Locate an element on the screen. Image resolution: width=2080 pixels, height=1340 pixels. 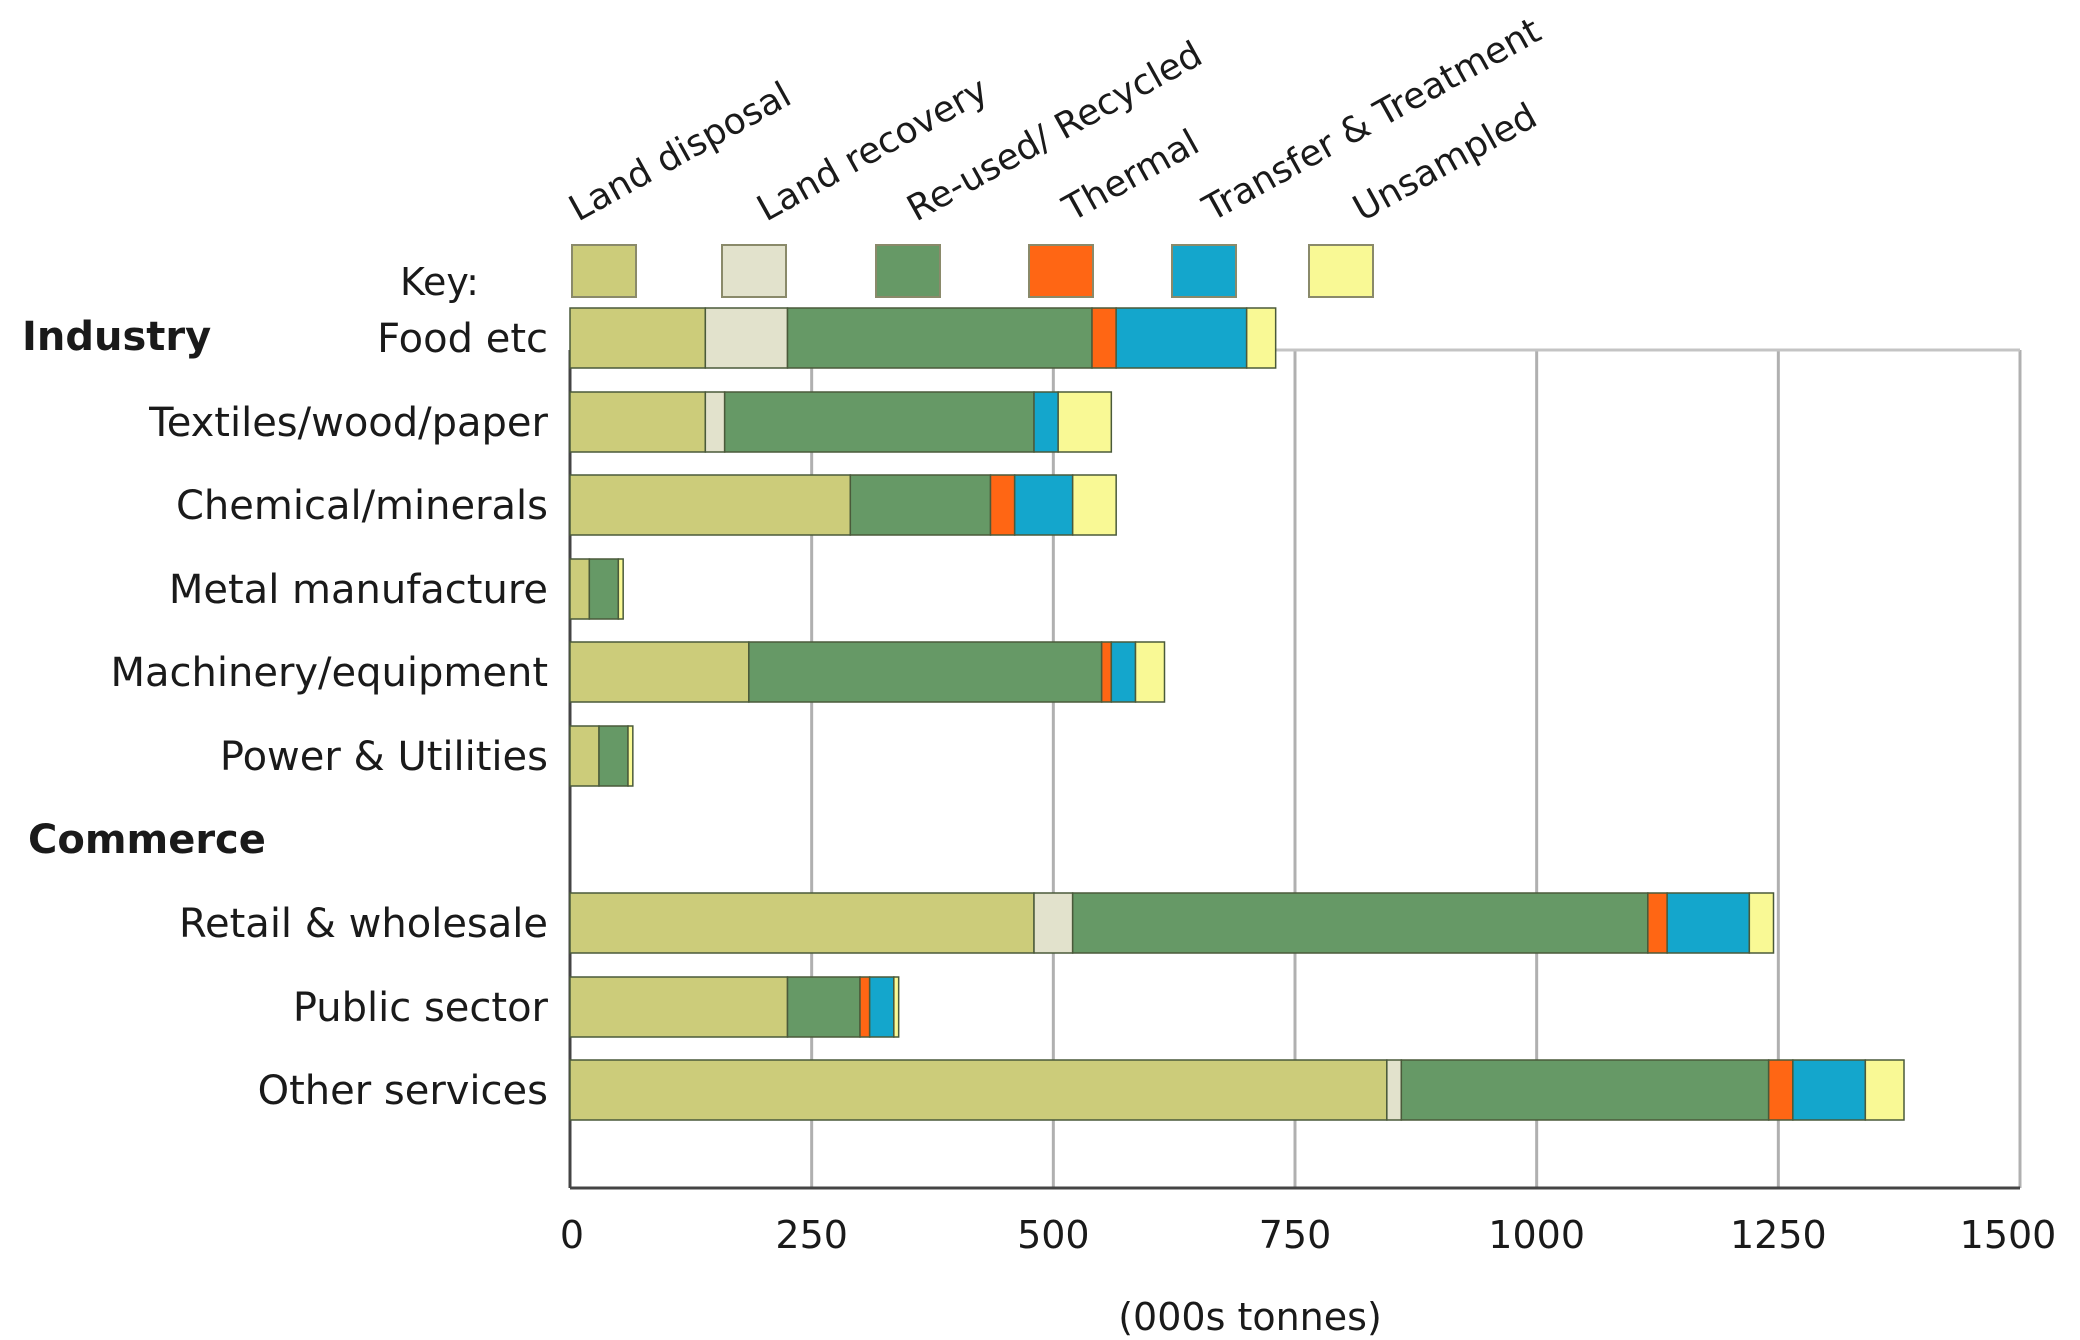
group-label-commerce: Commerce is located at coordinates (147, 840).